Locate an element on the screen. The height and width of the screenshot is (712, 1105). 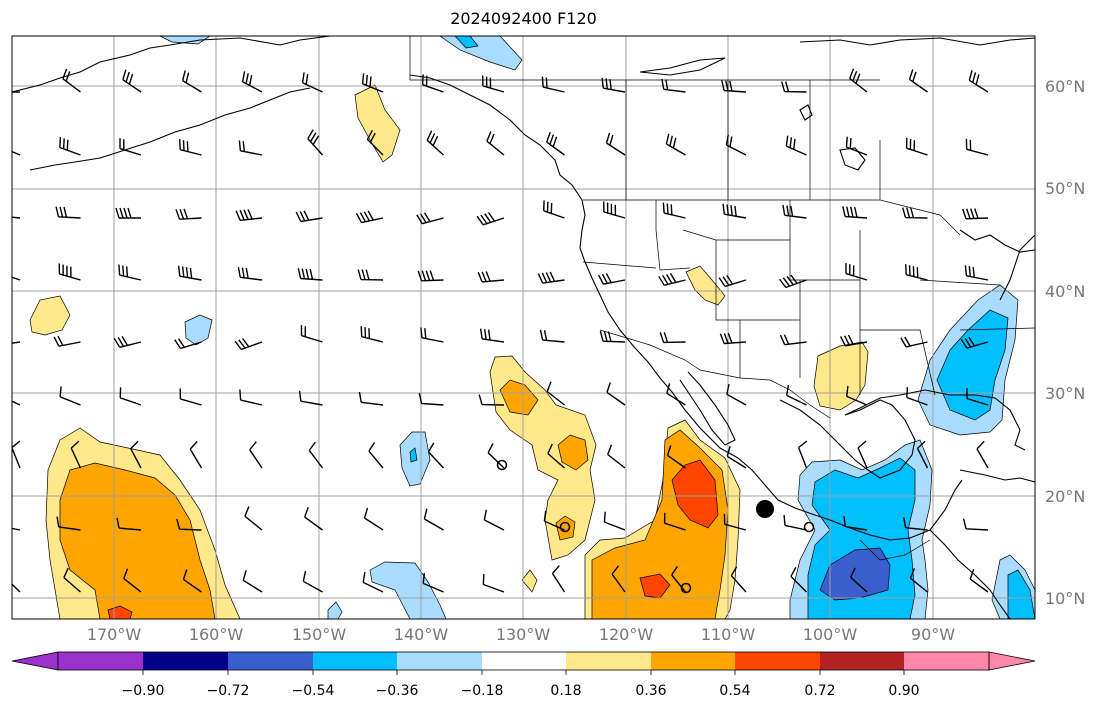
map-title: 2024092400 F120 is located at coordinates (523, 18).